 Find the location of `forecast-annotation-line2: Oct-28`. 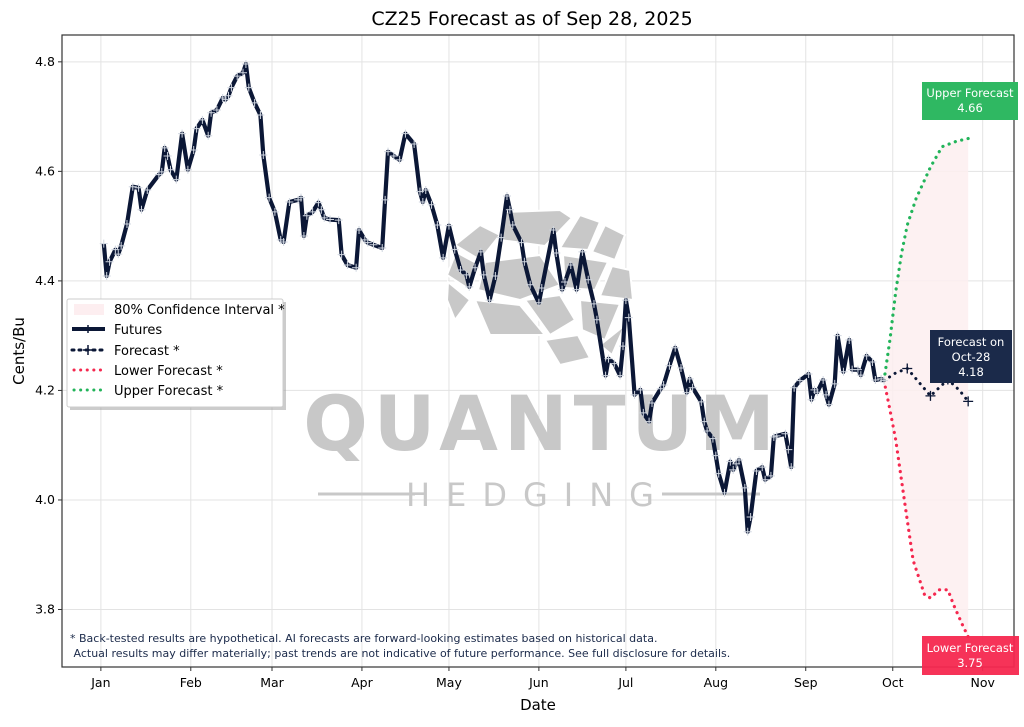

forecast-annotation-line2: Oct-28 is located at coordinates (971, 357).